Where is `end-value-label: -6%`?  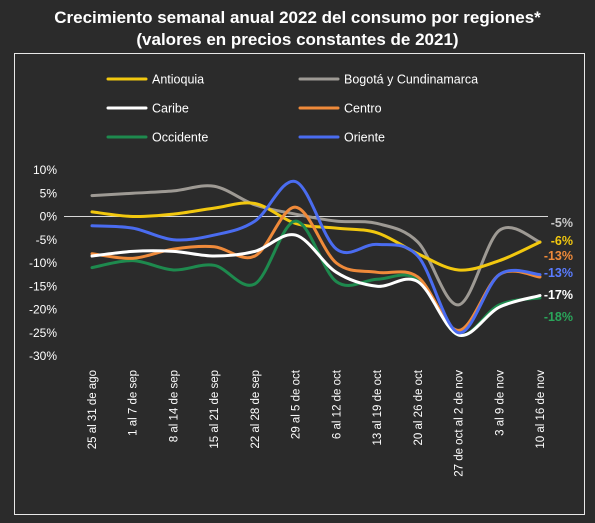
end-value-label: -6% is located at coordinates (562, 241).